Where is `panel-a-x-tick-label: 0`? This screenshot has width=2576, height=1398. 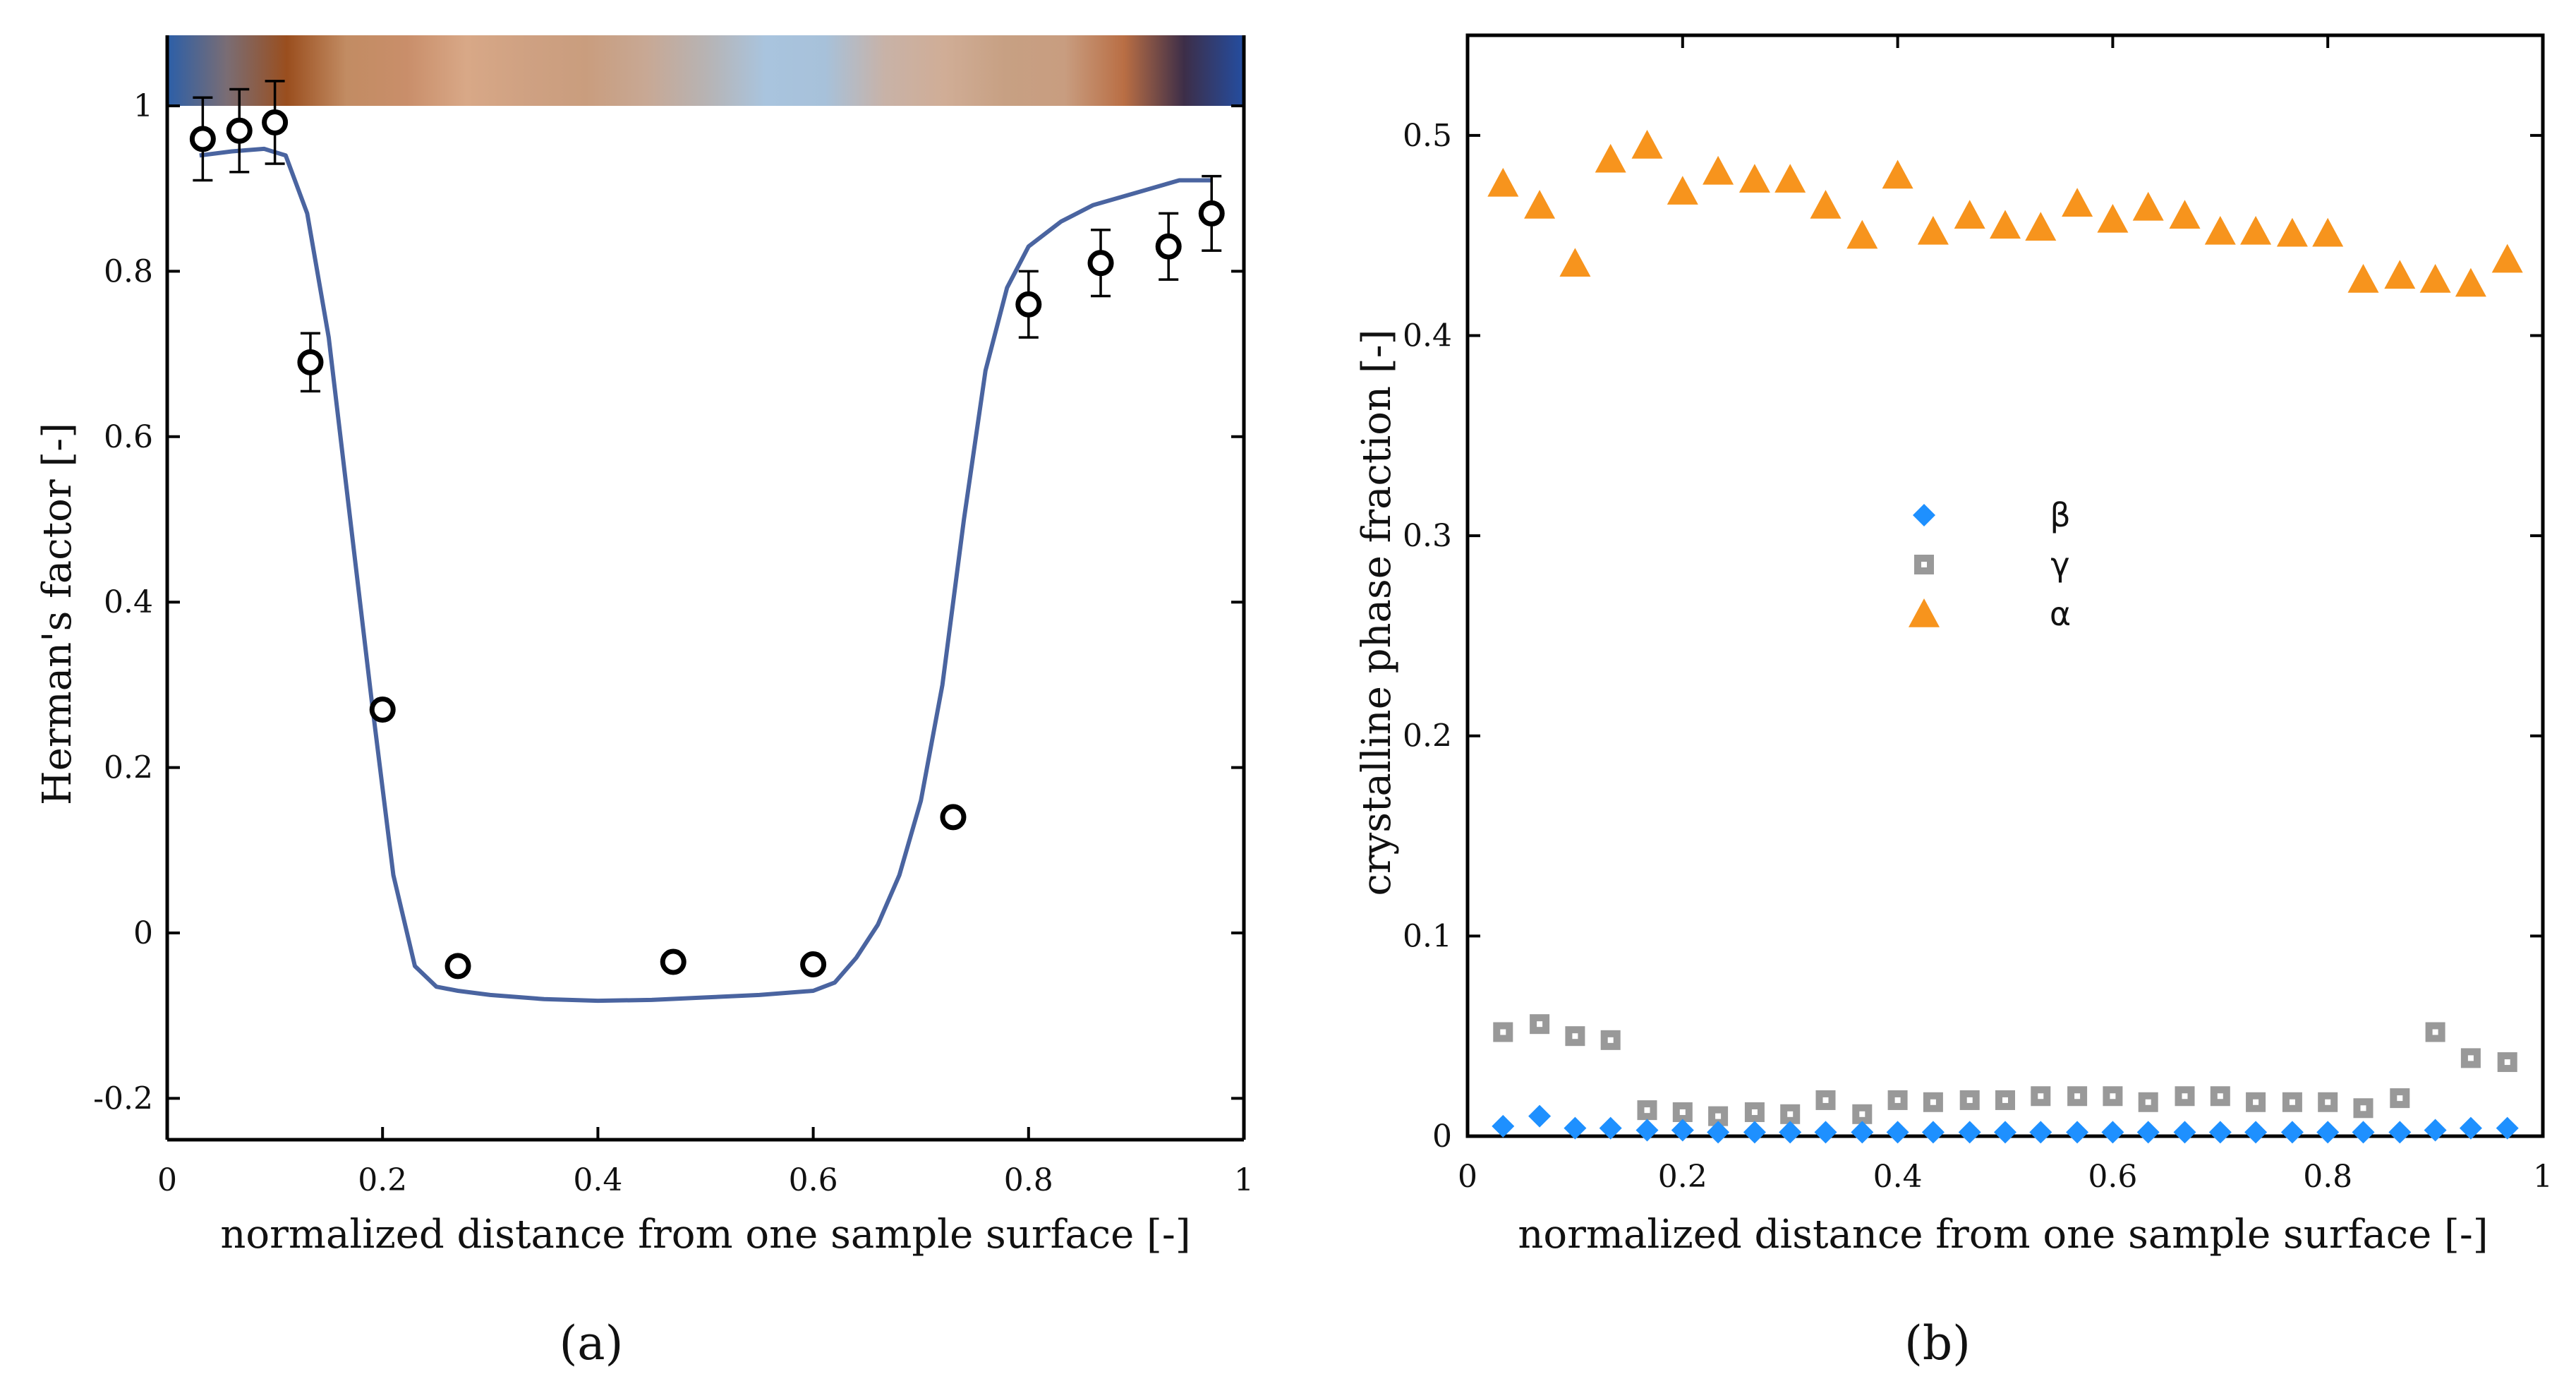
panel-a-x-tick-label: 0 is located at coordinates (167, 1180).